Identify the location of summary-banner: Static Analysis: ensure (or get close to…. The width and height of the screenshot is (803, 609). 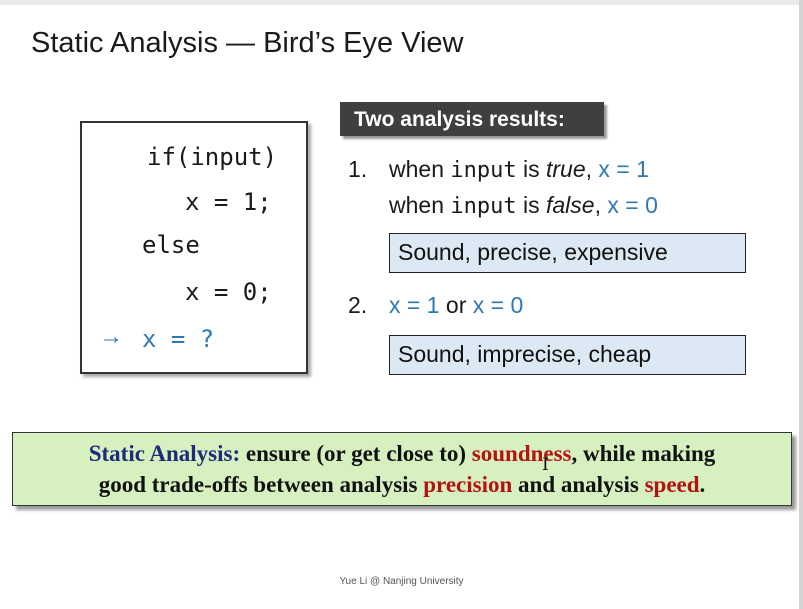
(402, 469).